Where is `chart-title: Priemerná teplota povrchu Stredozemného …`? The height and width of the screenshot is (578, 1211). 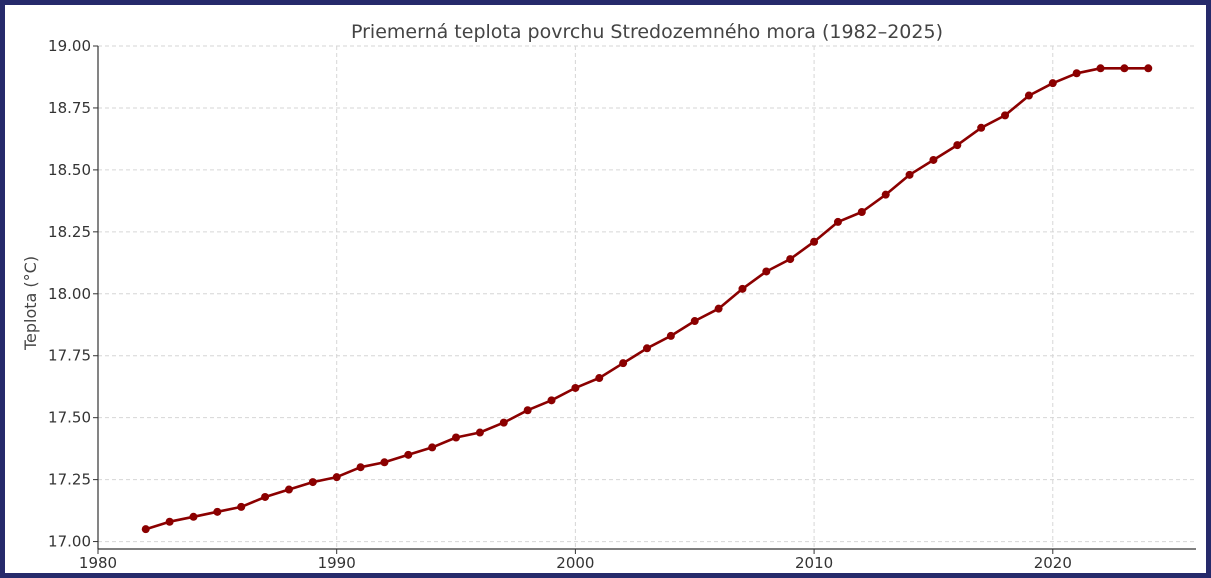
chart-title: Priemerná teplota povrchu Stredozemného … is located at coordinates (647, 32).